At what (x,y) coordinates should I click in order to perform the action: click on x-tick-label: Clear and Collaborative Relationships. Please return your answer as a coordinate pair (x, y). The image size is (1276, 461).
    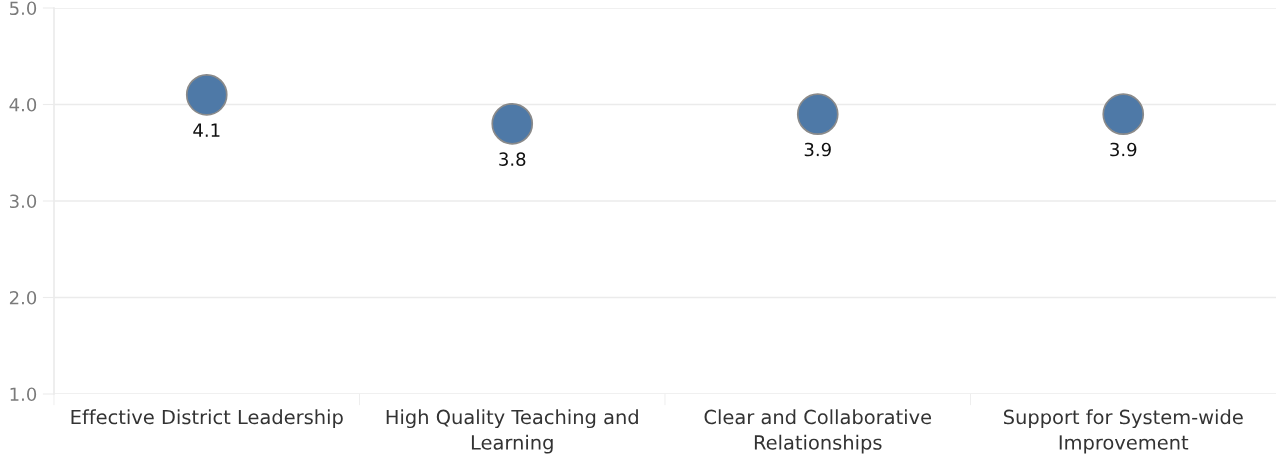
    Looking at the image, I should click on (818, 431).